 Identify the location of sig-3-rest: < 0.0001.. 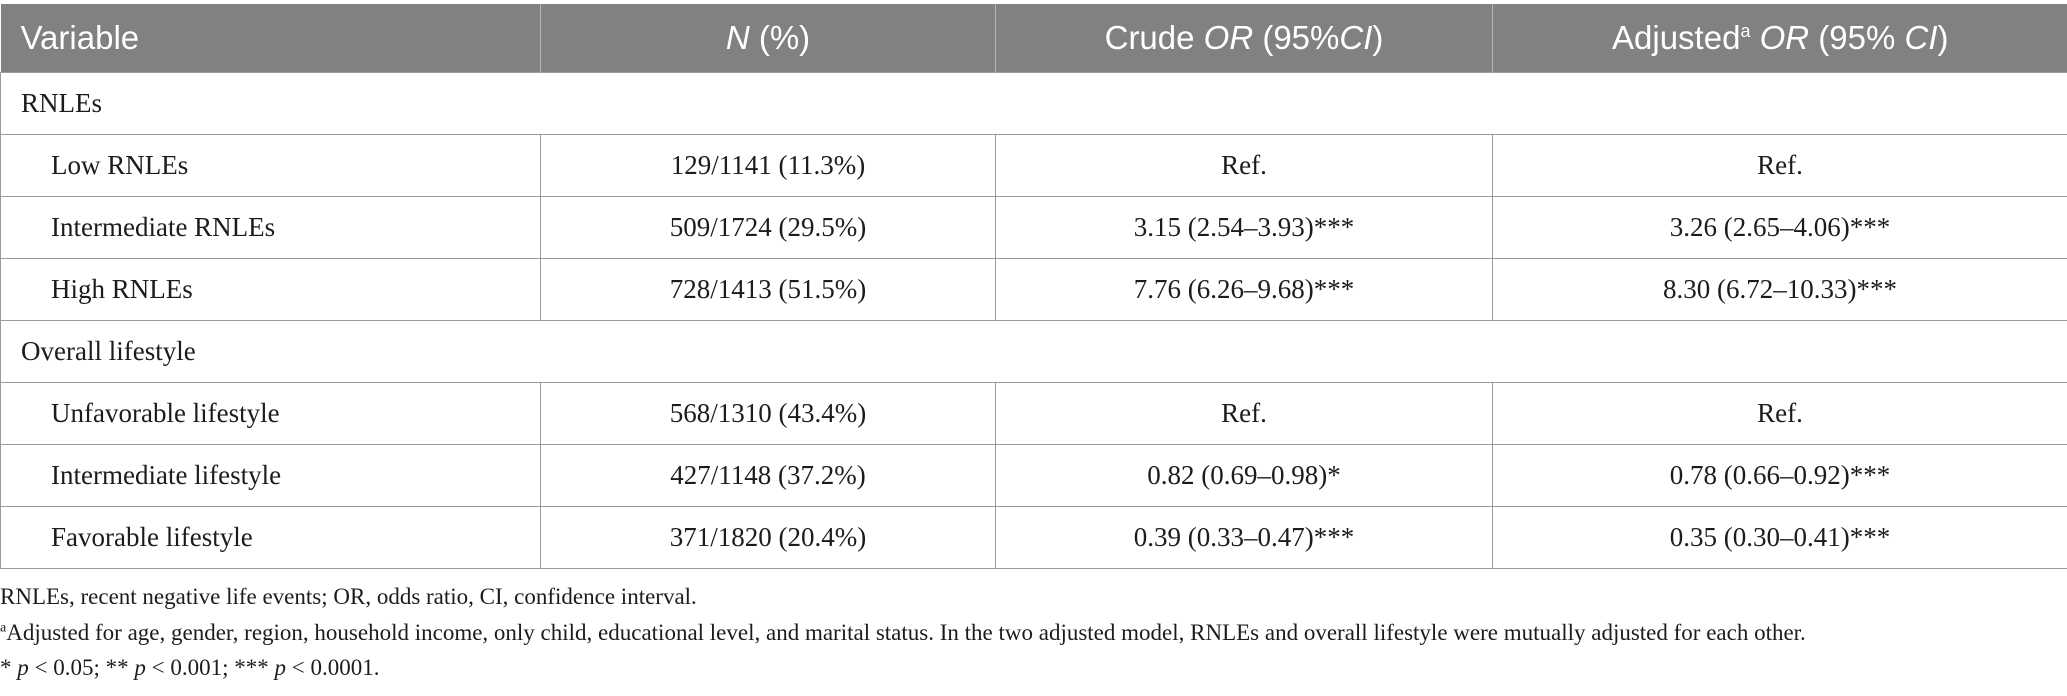
(333, 667).